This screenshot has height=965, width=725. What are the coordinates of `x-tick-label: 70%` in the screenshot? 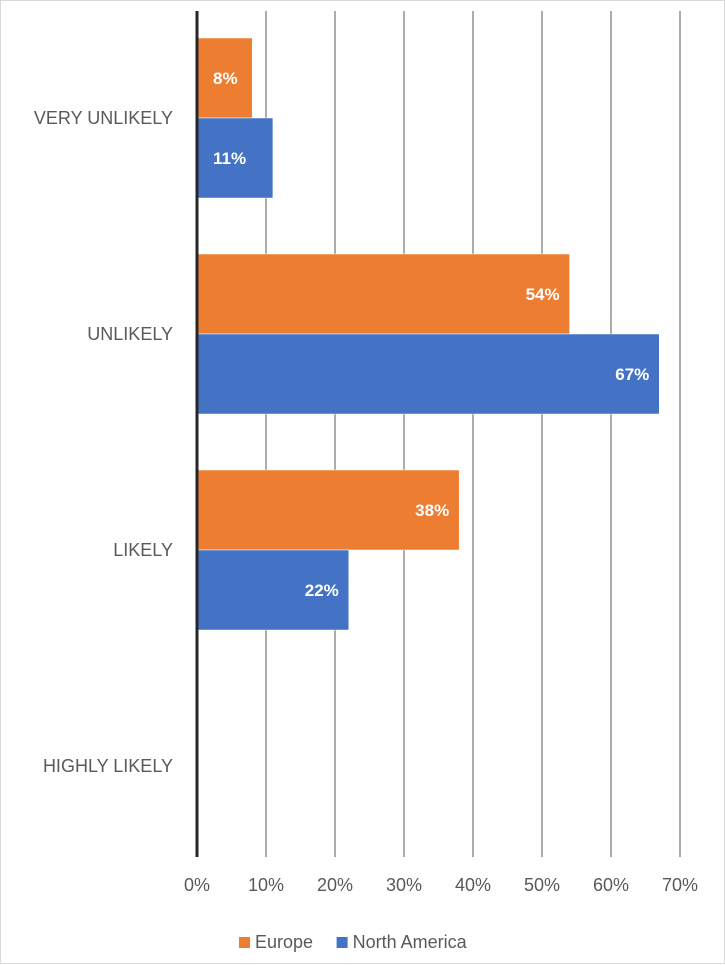 It's located at (680, 885).